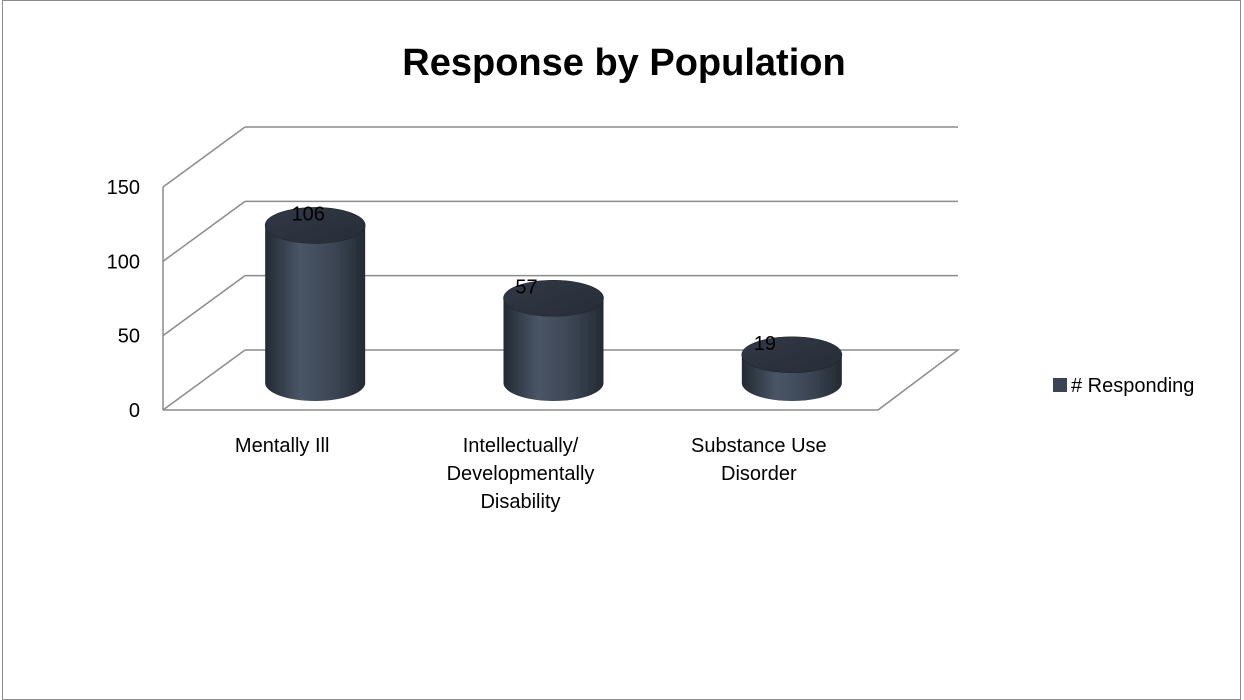 The image size is (1244, 700). I want to click on category-label: Intellectually/Developmentally Disability, so click(521, 474).